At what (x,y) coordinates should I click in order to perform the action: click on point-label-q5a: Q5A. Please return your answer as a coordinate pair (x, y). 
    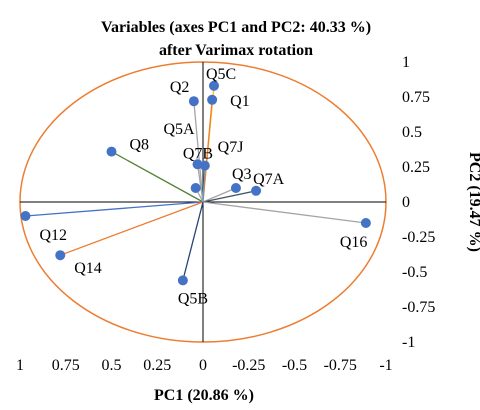
    Looking at the image, I should click on (180, 129).